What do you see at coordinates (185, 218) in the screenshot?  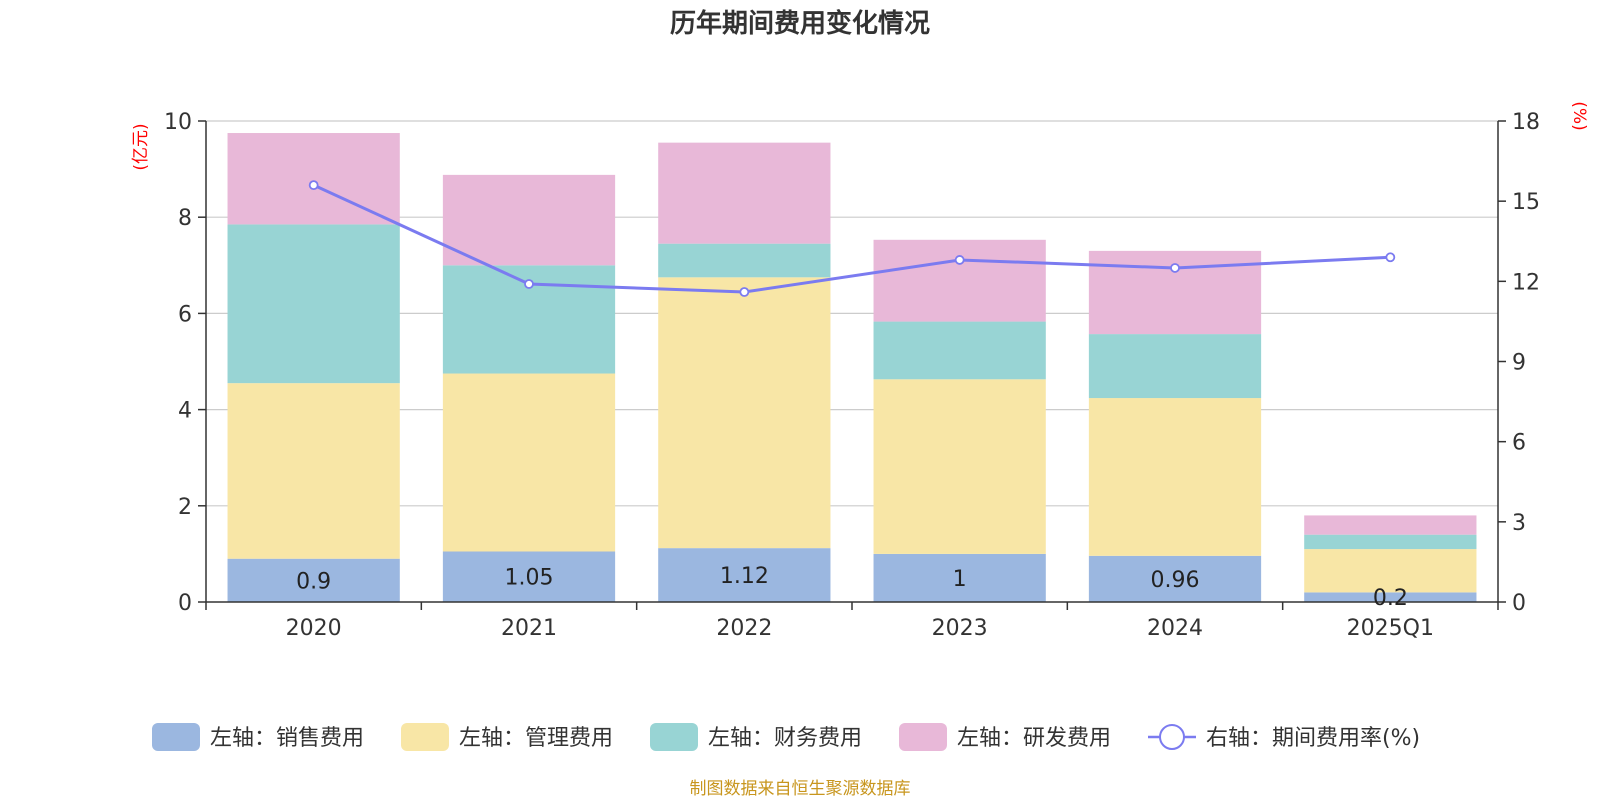 I see `left-axis-tick-label: 8` at bounding box center [185, 218].